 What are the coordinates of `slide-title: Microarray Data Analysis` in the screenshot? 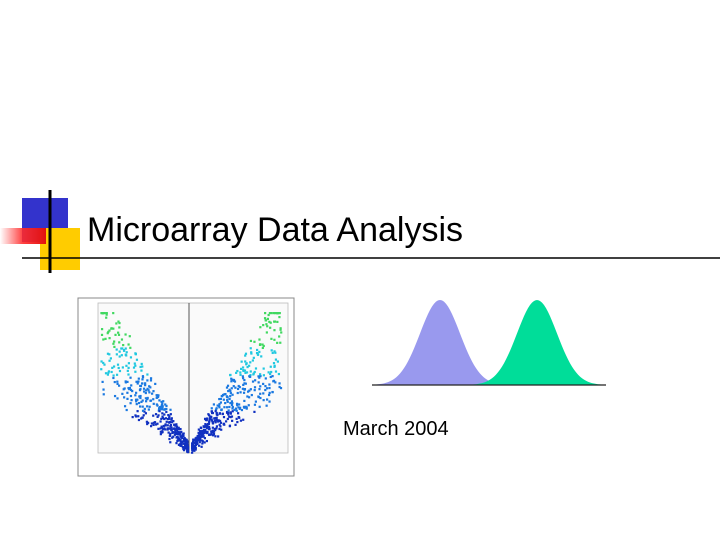 It's located at (275, 230).